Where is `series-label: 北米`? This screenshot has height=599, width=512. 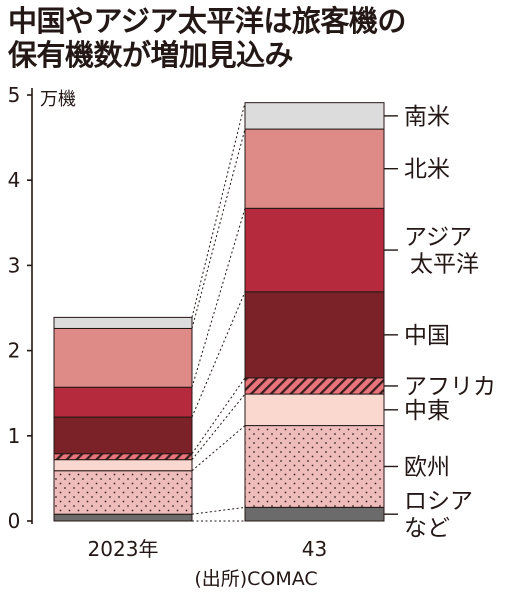 series-label: 北米 is located at coordinates (427, 170).